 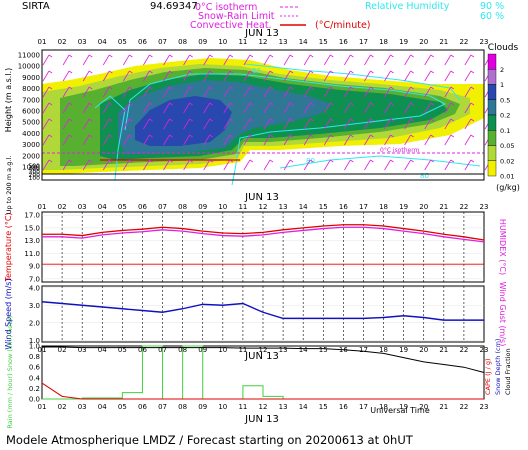 I want to click on rh-contour-label: 80, so click(x=424, y=176).